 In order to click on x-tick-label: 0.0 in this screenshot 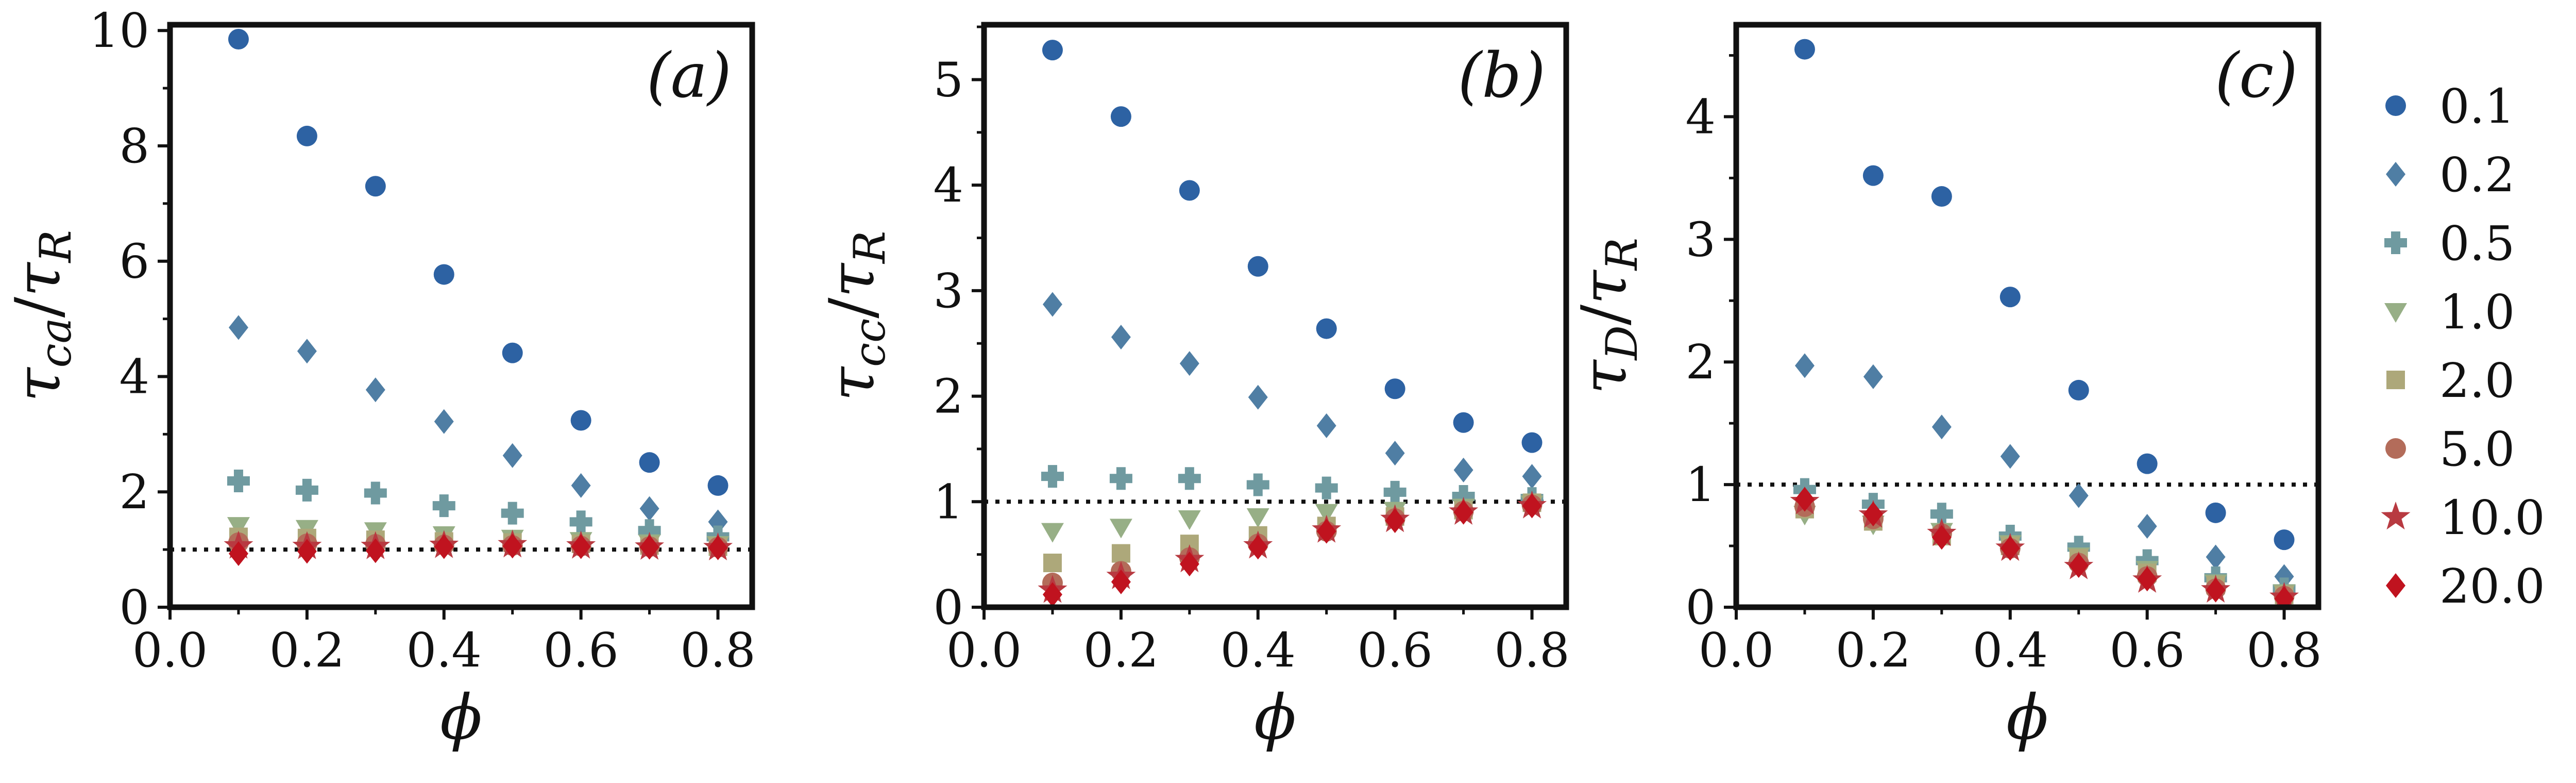, I will do `click(984, 651)`.